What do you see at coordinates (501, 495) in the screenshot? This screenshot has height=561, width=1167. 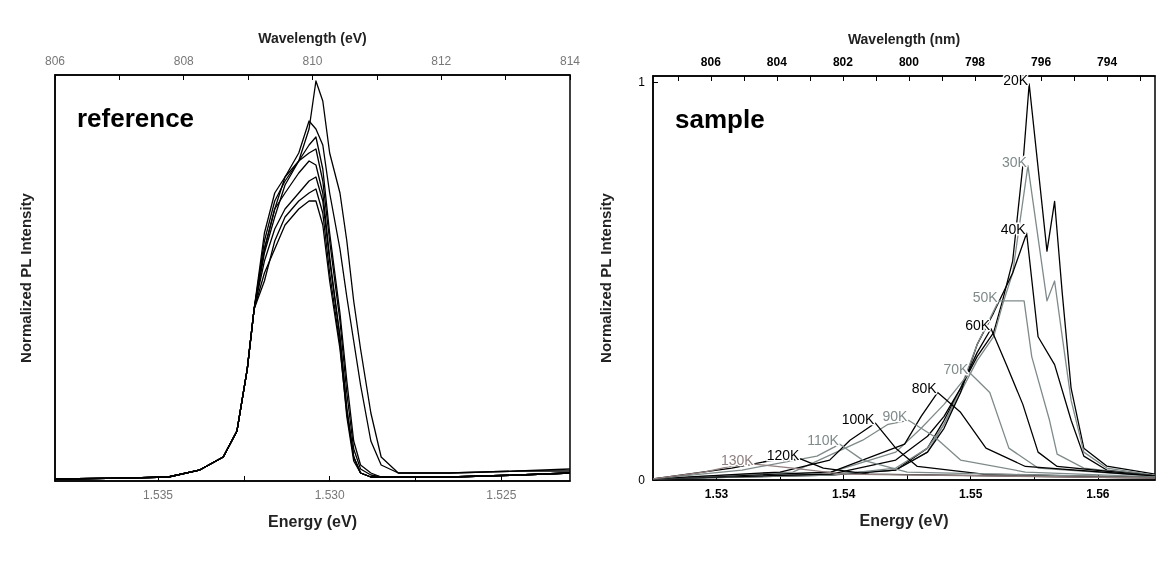 I see `x-tick-label: 1.525` at bounding box center [501, 495].